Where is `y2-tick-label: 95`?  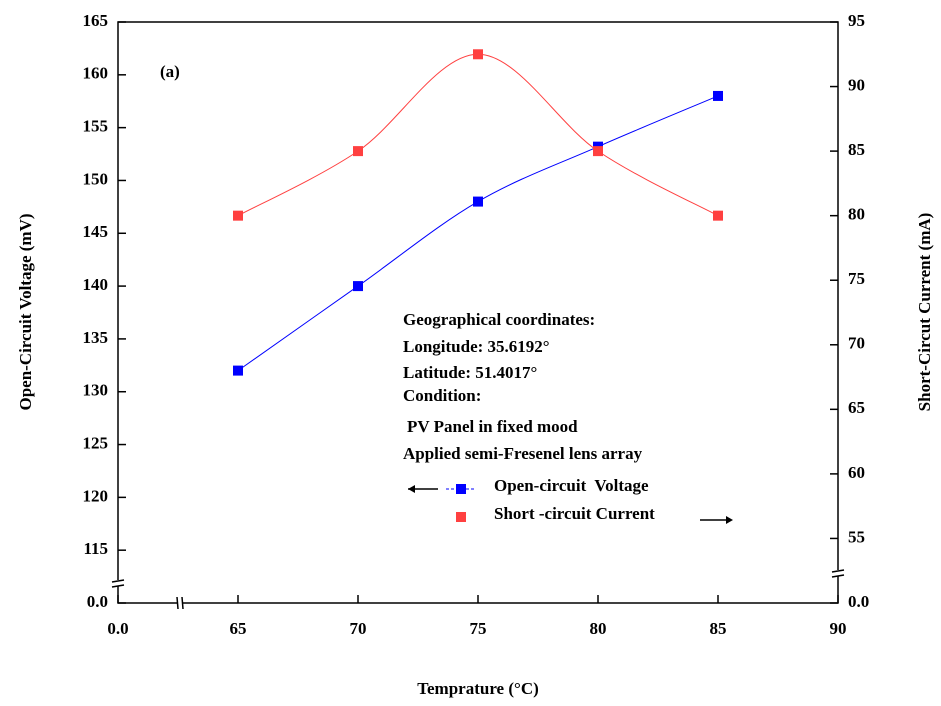
y2-tick-label: 95 is located at coordinates (856, 20).